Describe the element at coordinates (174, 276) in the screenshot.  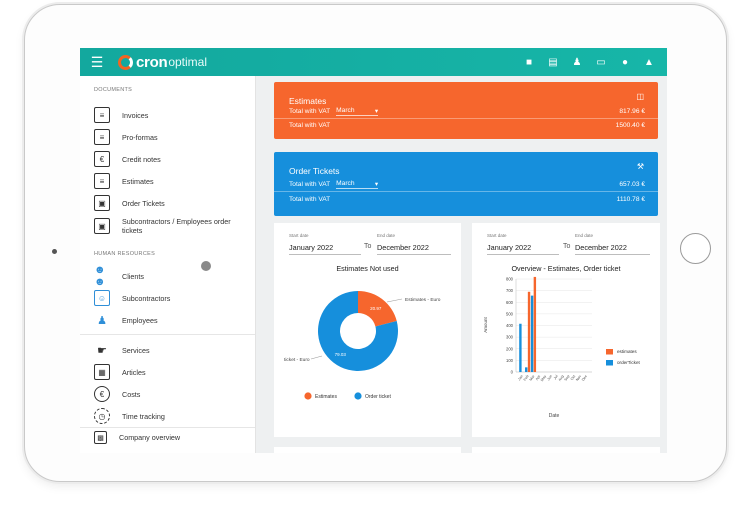
I see `sidebar-item-clients: ☻☻ Clients` at that location.